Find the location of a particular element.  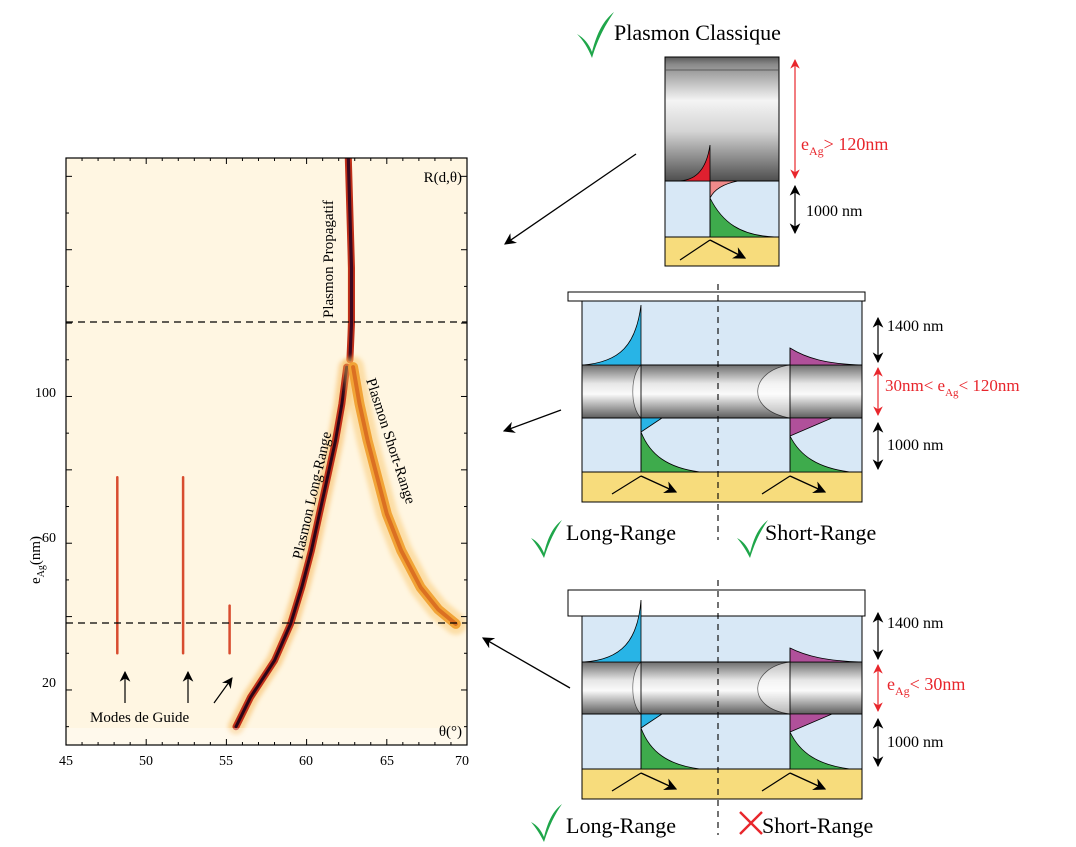

pointer-arrow-top is located at coordinates (570, 199).